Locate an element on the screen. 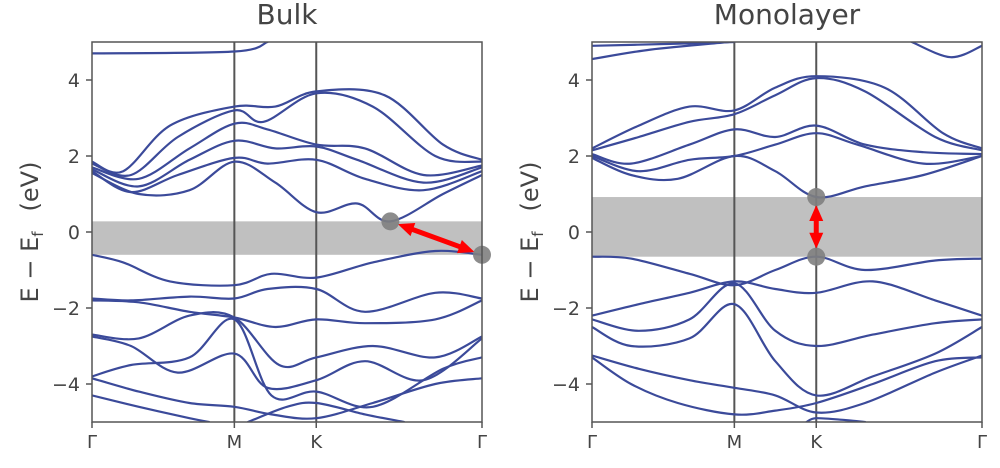 The image size is (1000, 468). transition-arrow is located at coordinates (436, 238).